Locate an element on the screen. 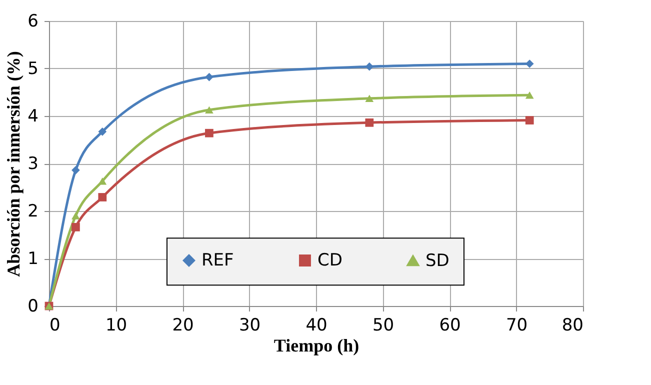  x-tick-label: 80 is located at coordinates (573, 326).